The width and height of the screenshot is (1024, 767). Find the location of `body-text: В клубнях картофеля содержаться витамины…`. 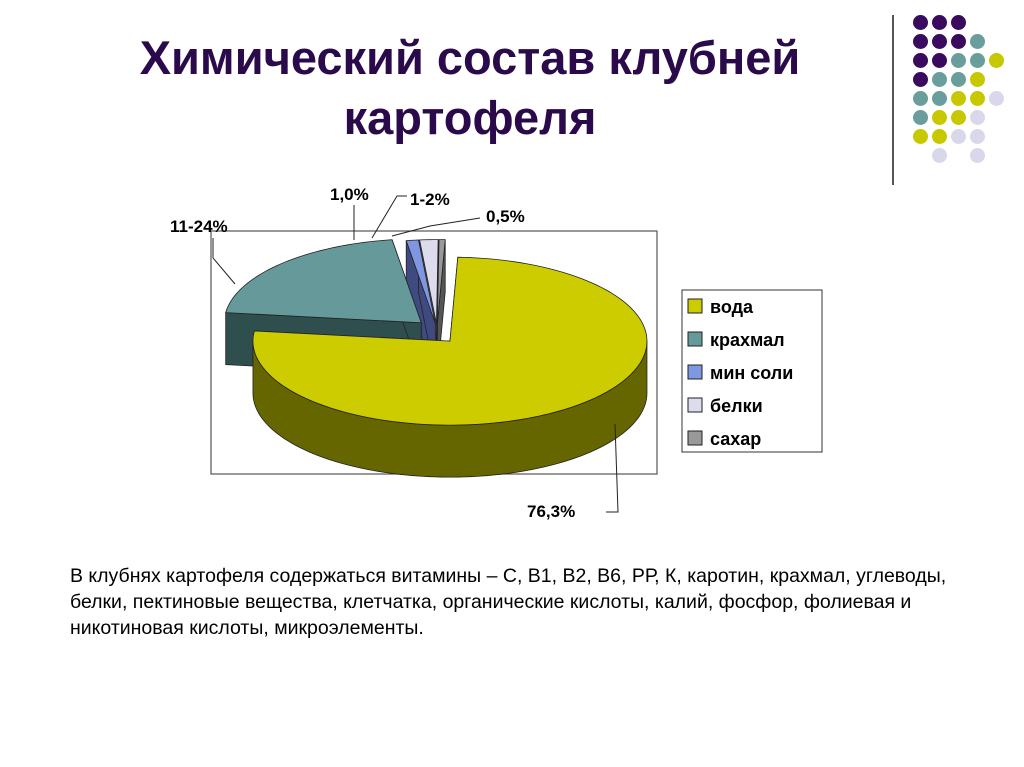

body-text: В клубнях картофеля содержаться витамины… is located at coordinates (508, 602).